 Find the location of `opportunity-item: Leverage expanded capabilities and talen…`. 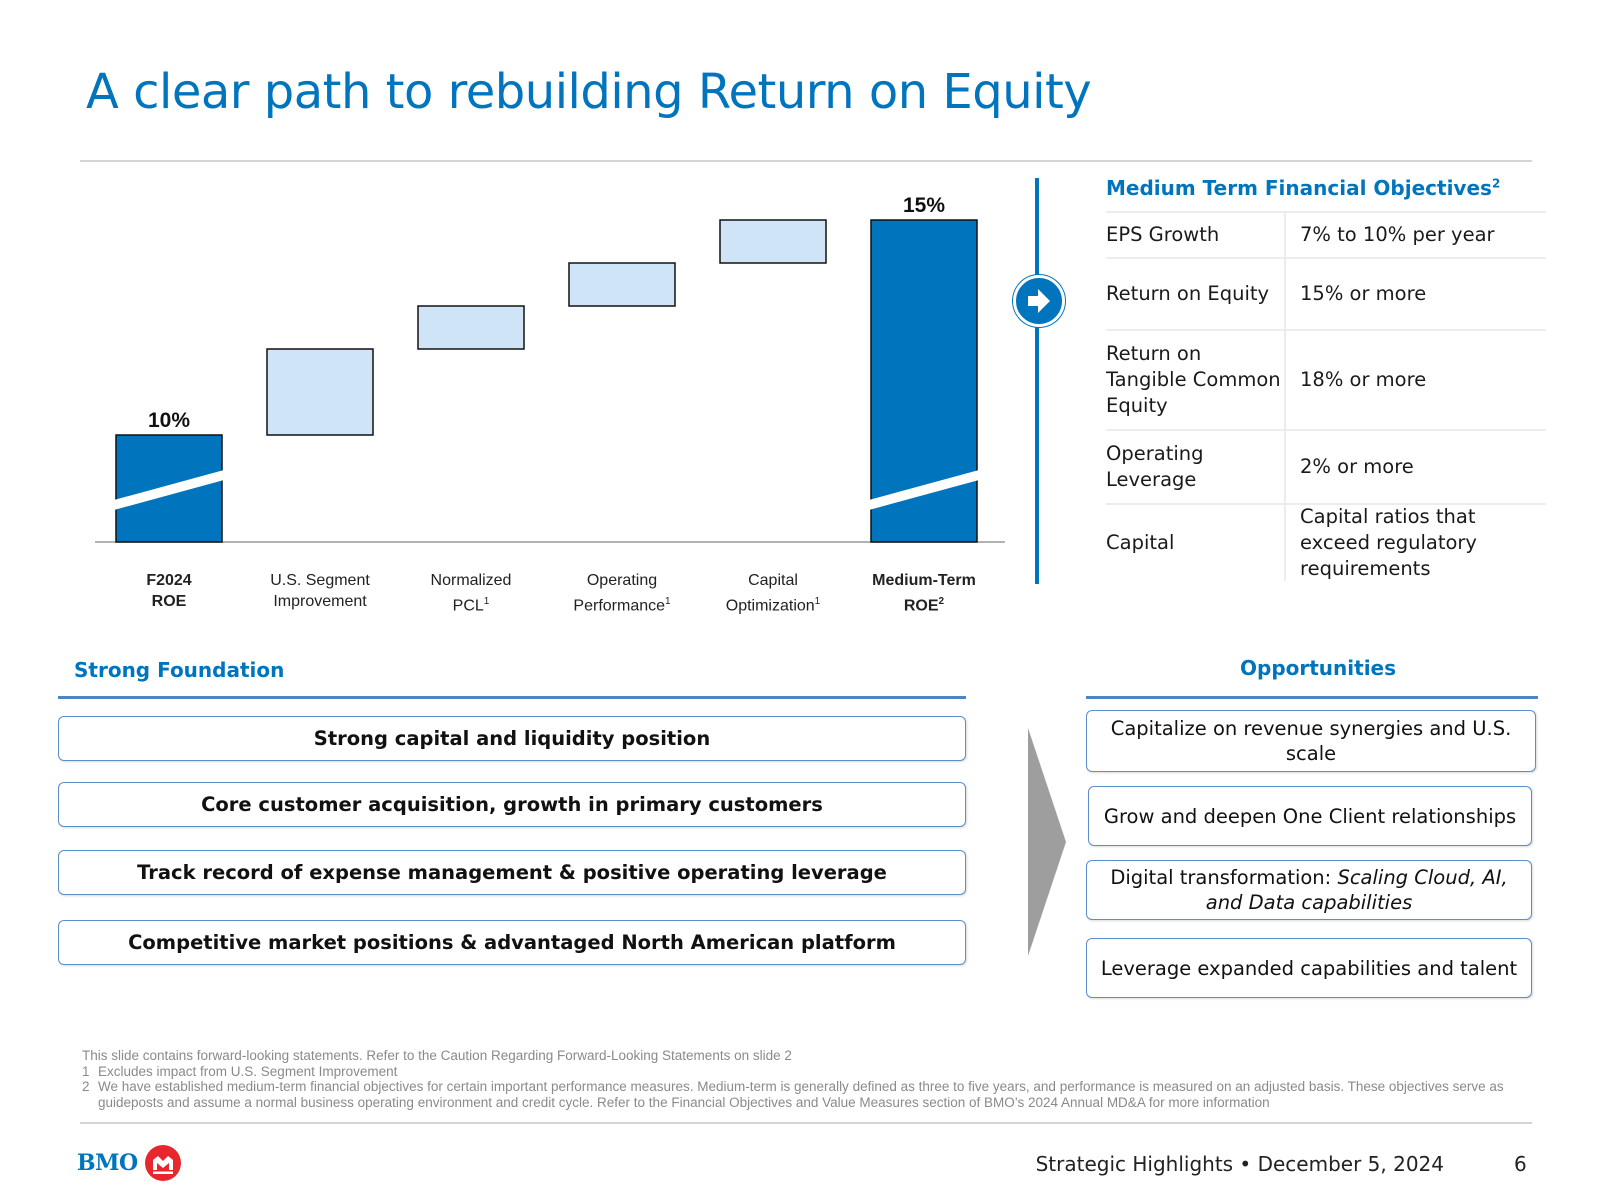

opportunity-item: Leverage expanded capabilities and talen… is located at coordinates (1309, 968).